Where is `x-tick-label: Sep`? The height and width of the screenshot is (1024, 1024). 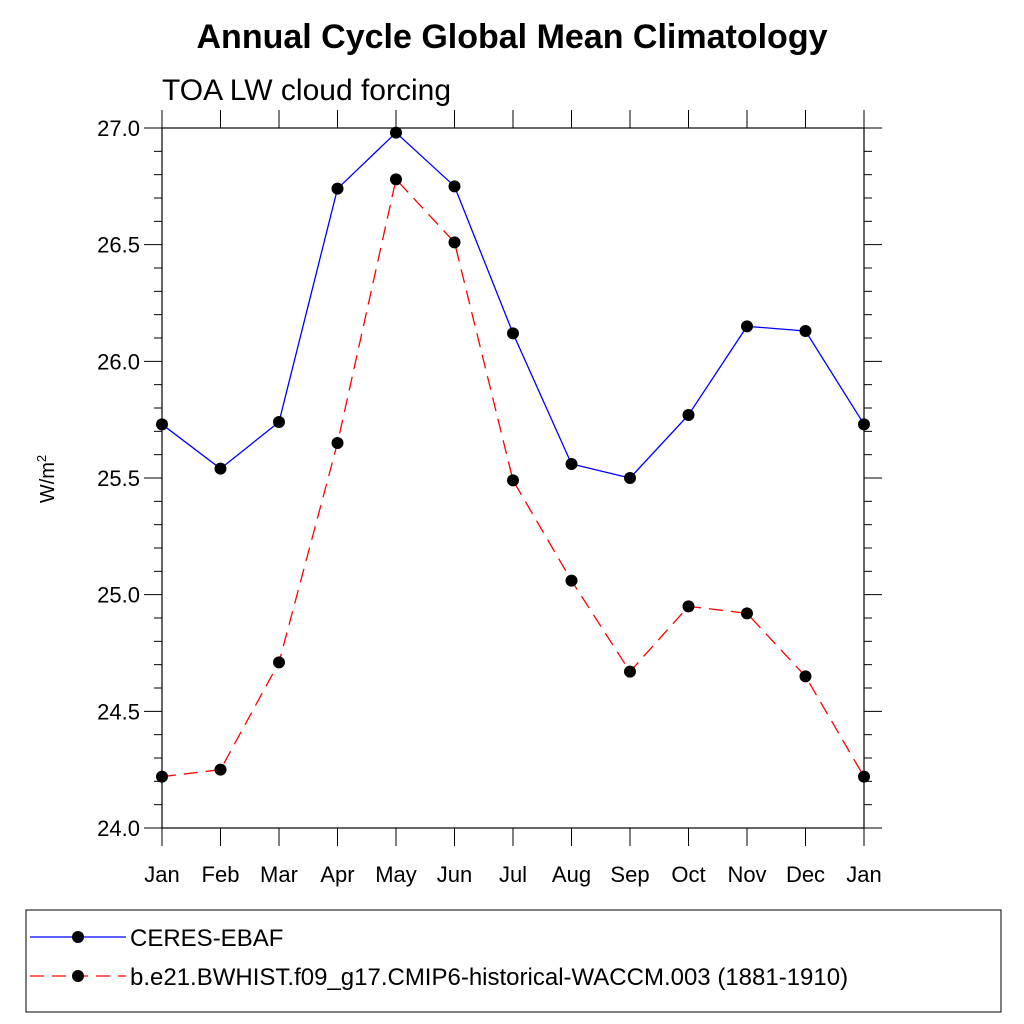 x-tick-label: Sep is located at coordinates (629, 874).